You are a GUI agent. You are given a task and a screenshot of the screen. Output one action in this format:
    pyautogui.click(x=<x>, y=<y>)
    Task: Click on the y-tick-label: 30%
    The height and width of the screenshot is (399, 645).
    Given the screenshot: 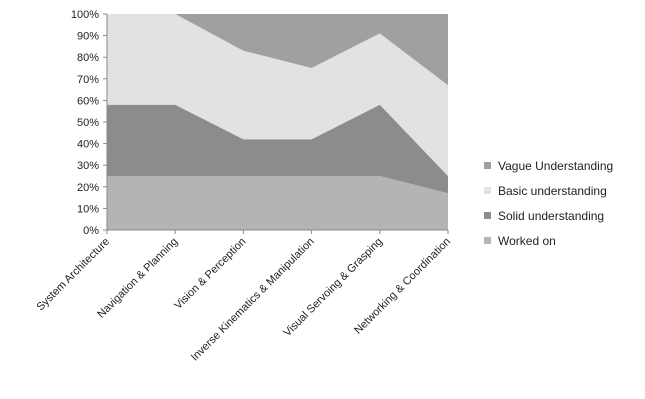 What is the action you would take?
    pyautogui.click(x=88, y=166)
    